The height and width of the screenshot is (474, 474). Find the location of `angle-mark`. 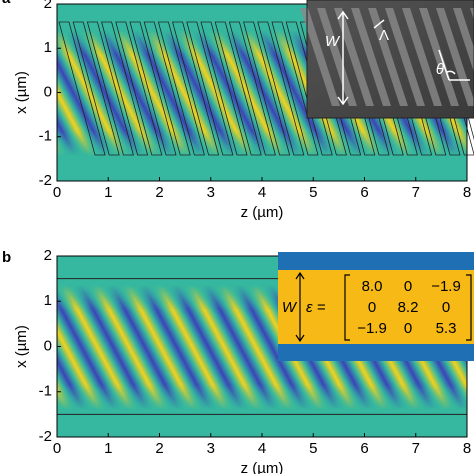

angle-mark is located at coordinates (454, 65).